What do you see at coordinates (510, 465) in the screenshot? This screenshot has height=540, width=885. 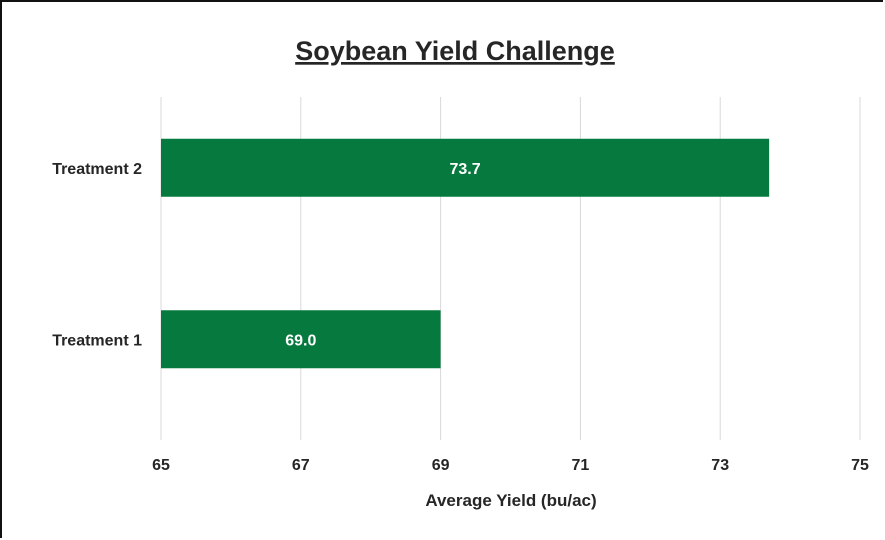 I see `x-tick-labels: 65 67 69 71 73 75` at bounding box center [510, 465].